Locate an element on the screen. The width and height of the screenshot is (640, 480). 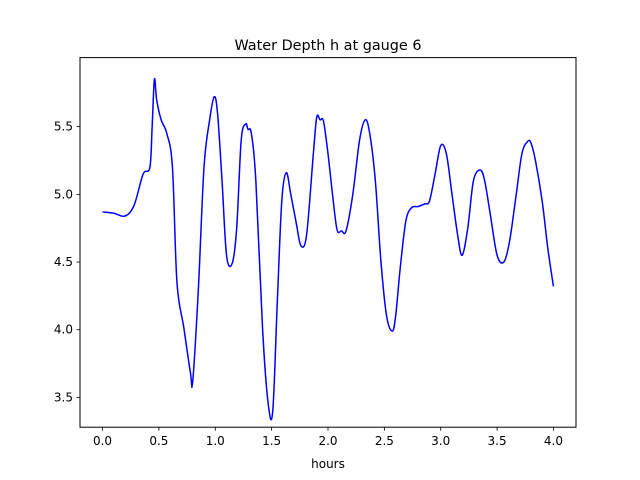
y-axis: 3.5 4.0 4.5 5.0 5.5 is located at coordinates (67, 262).